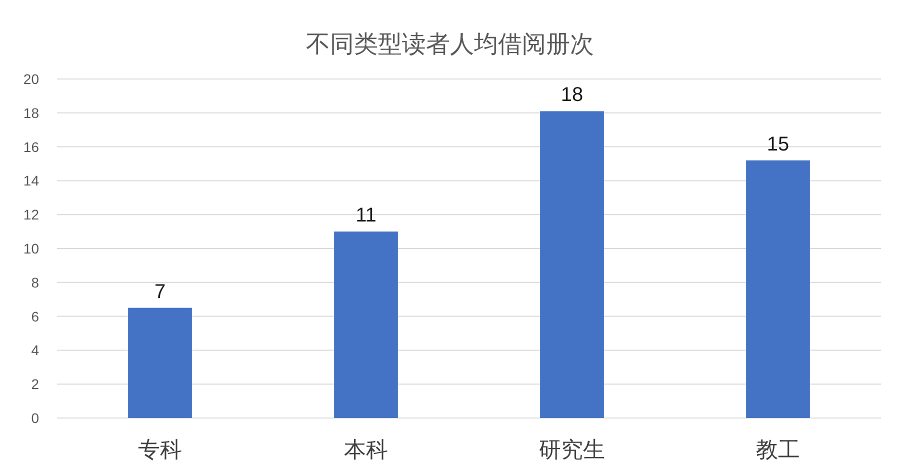 Image resolution: width=900 pixels, height=470 pixels. Describe the element at coordinates (778, 449) in the screenshot. I see `x-tick: 教工` at that location.